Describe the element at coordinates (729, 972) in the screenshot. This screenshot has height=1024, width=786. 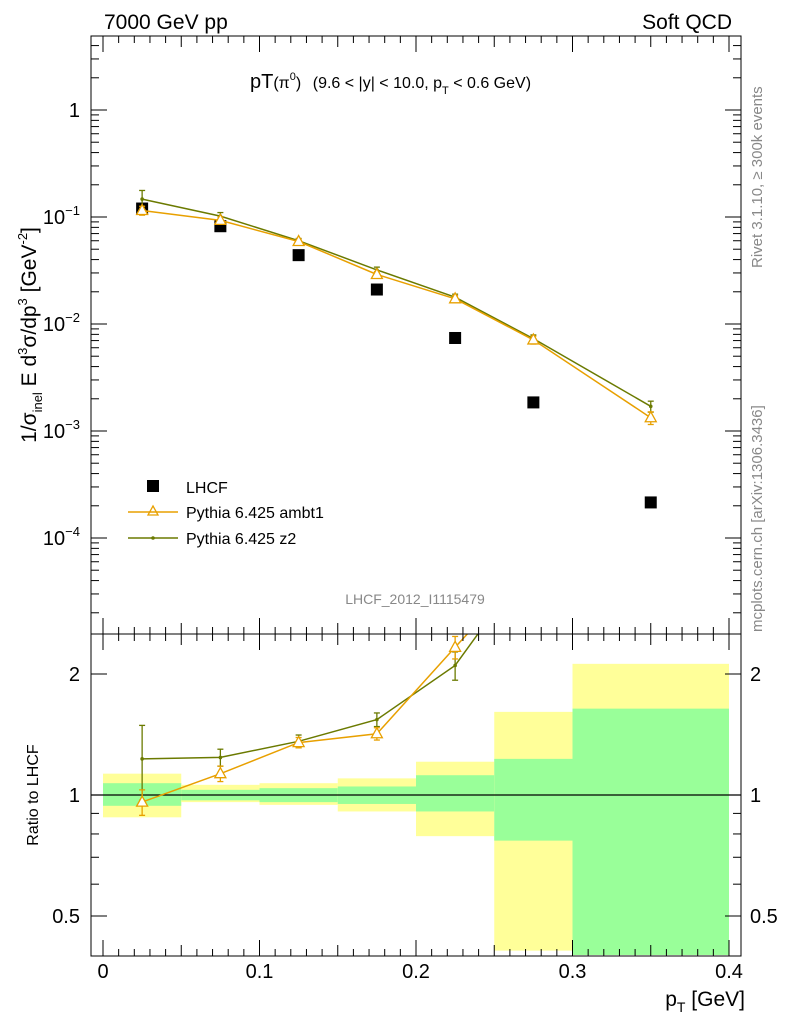
I see `x-tick-label: 0.4` at that location.